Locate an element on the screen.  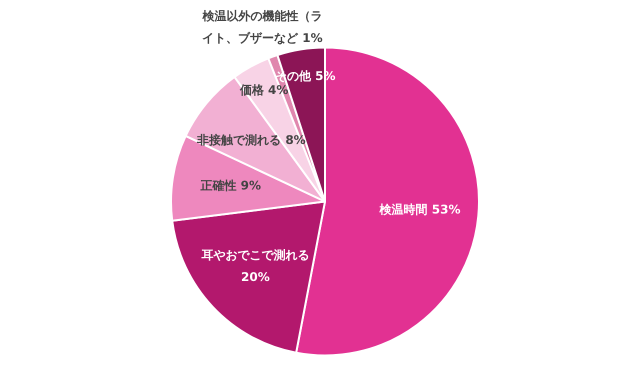
slice-label: 耳やおでこで測れる is located at coordinates (255, 255).